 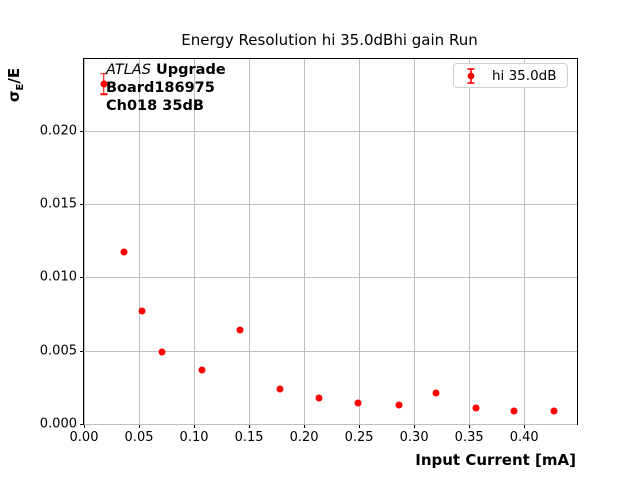 What do you see at coordinates (58, 424) in the screenshot?
I see `y-tick-label: 0.000` at bounding box center [58, 424].